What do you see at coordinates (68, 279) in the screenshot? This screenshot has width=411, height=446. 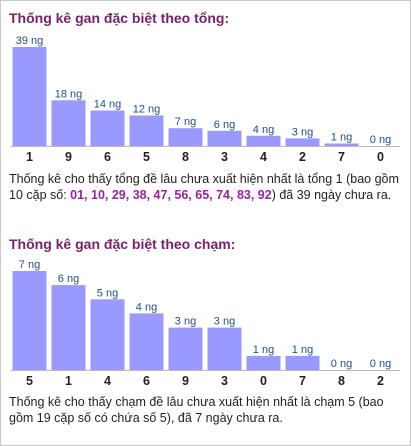 I see `touch-value-label: 6 ng` at bounding box center [68, 279].